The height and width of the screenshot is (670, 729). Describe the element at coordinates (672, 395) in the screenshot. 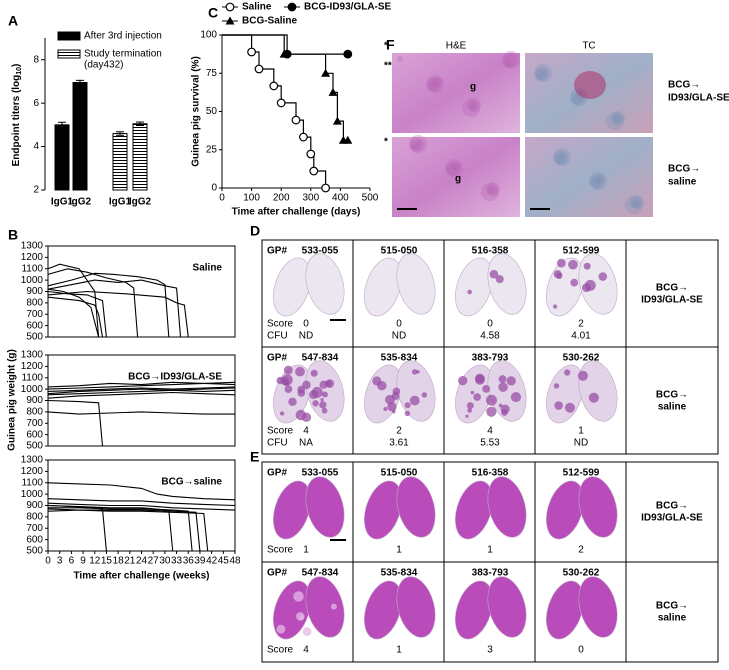

I see `group-label: BCG→` at that location.